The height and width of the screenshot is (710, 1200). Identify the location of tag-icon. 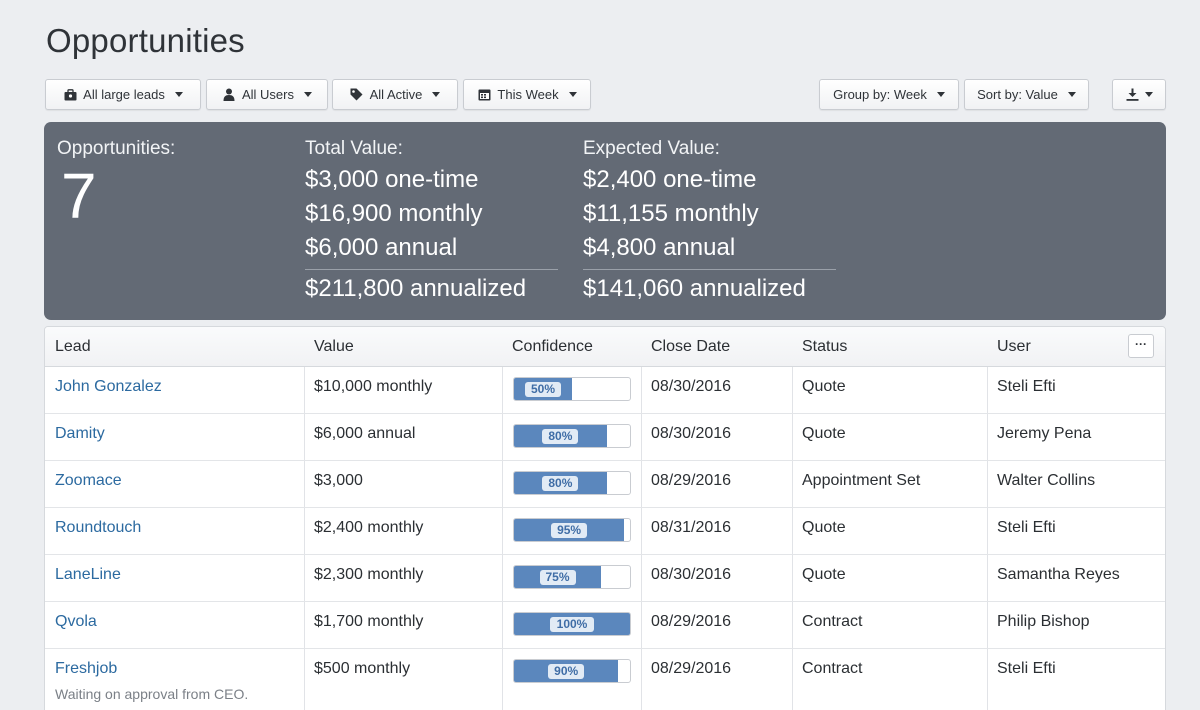
(357, 95).